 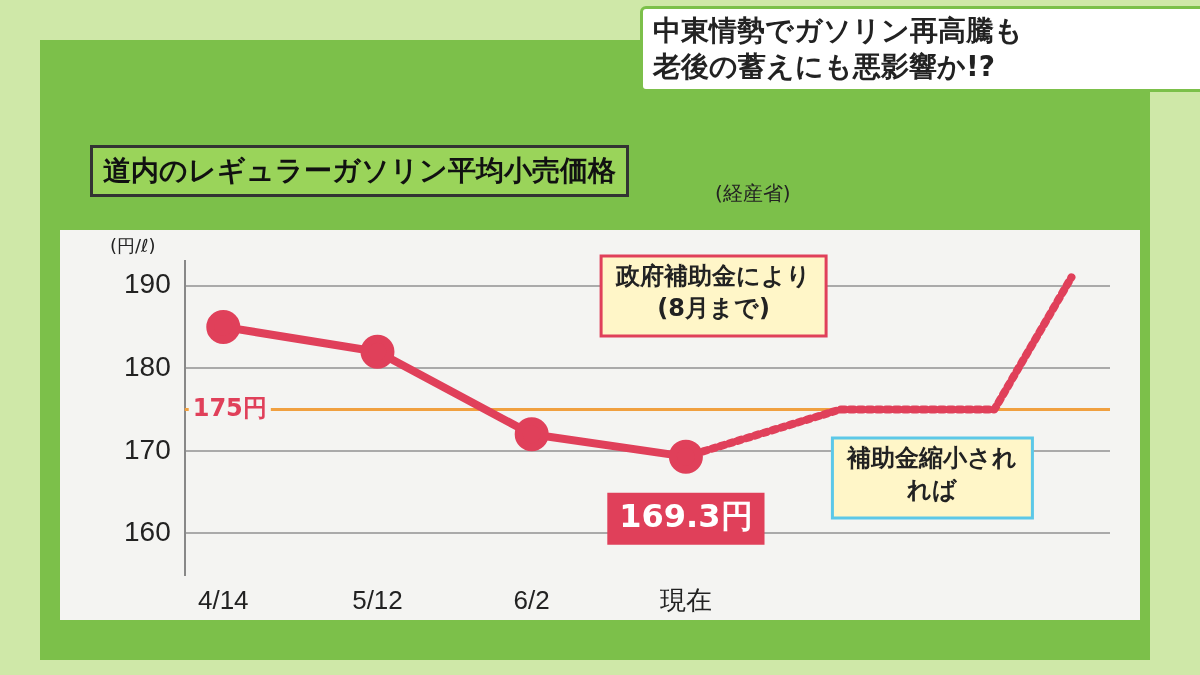 What do you see at coordinates (686, 515) in the screenshot?
I see `data-label: 169.3円` at bounding box center [686, 515].